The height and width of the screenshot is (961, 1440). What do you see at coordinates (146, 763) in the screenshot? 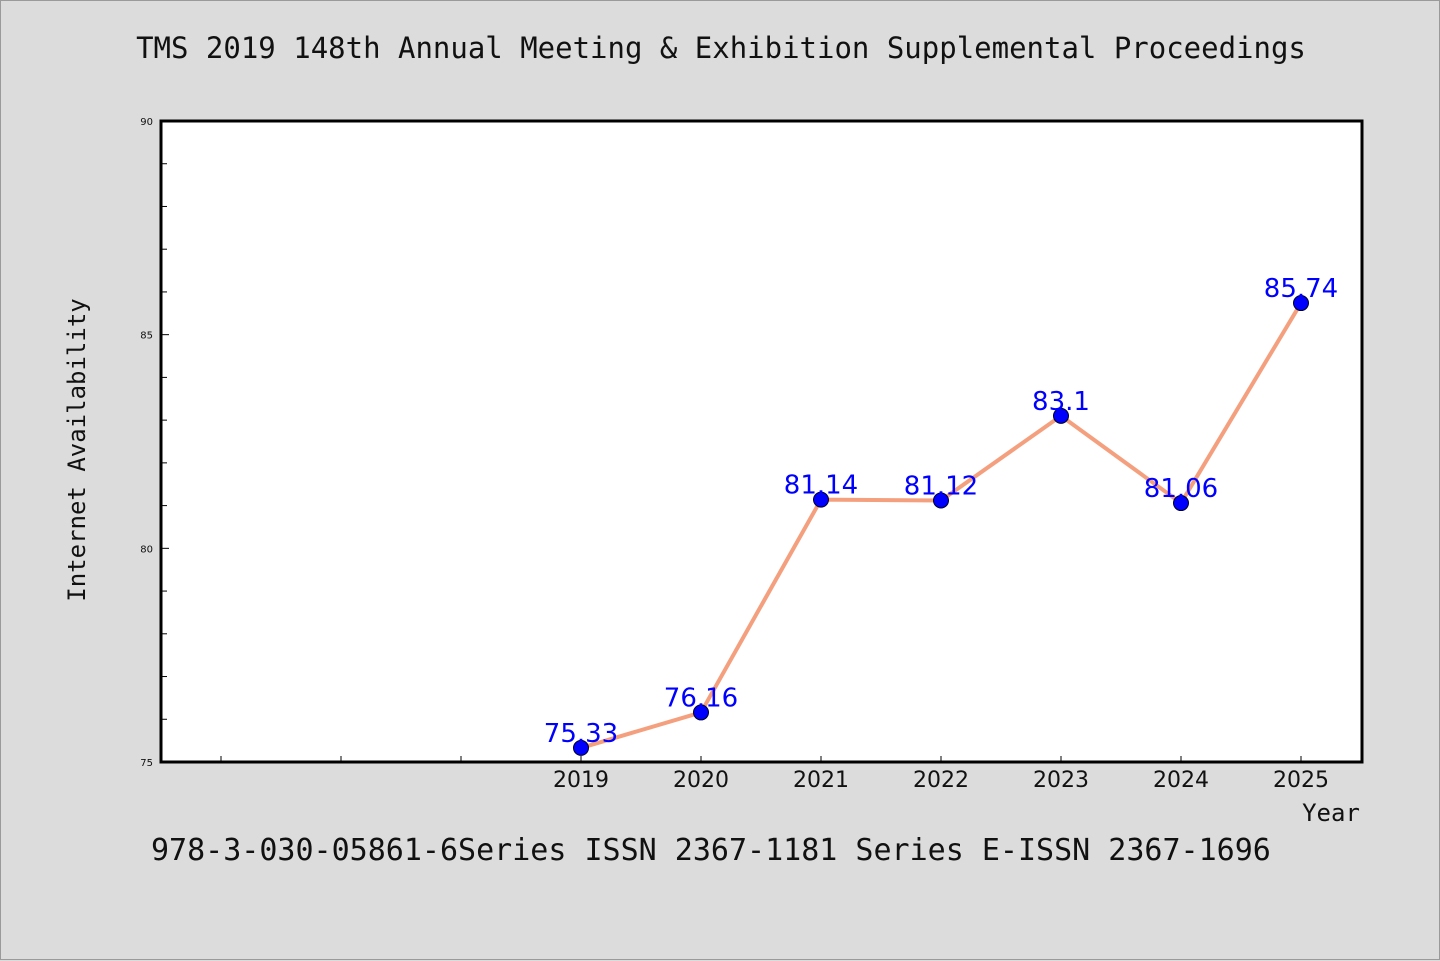
I see `y-tick-label: 75` at bounding box center [146, 763].